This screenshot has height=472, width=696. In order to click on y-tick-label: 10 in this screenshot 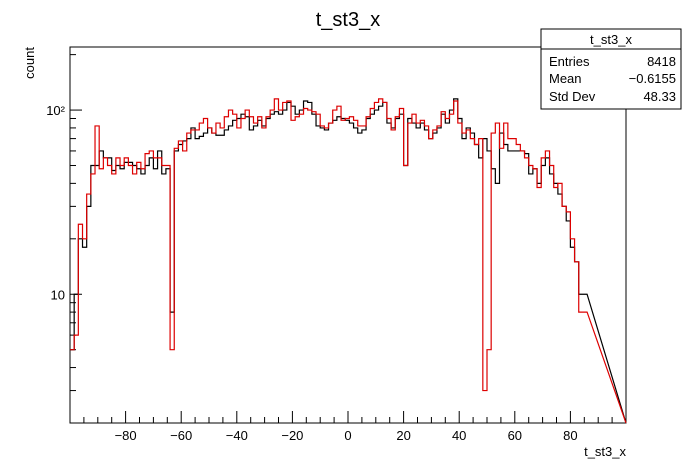, I will do `click(58, 294)`.